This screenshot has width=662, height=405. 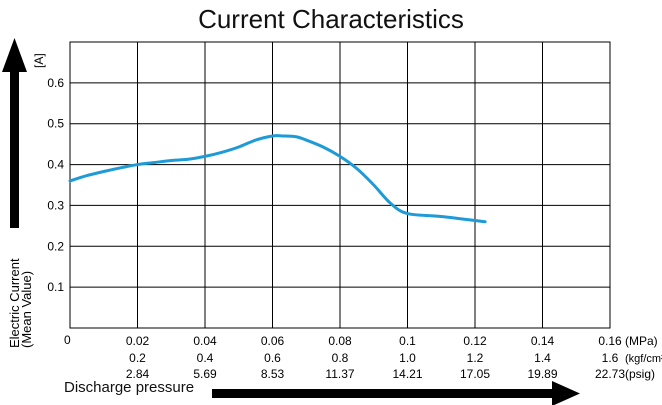 What do you see at coordinates (407, 341) in the screenshot?
I see `x-tick-label: 0.1` at bounding box center [407, 341].